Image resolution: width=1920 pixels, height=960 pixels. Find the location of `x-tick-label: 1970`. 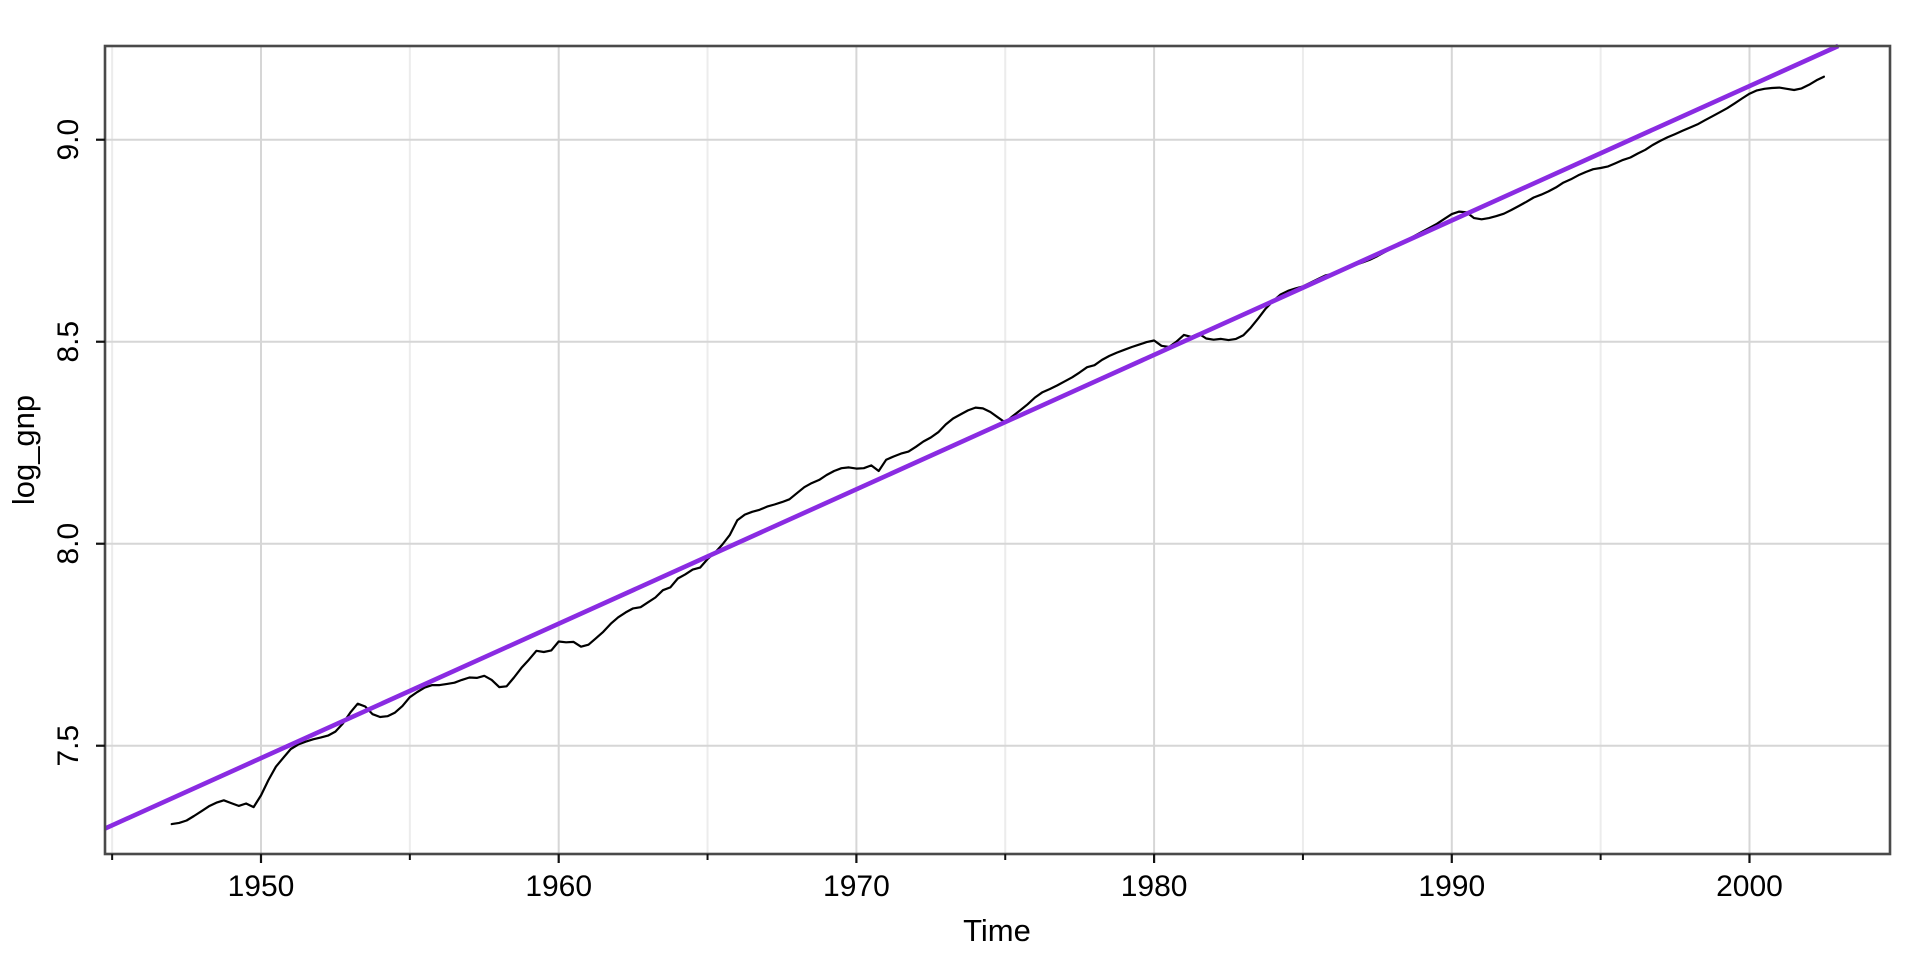

x-tick-label: 1970 is located at coordinates (856, 886).